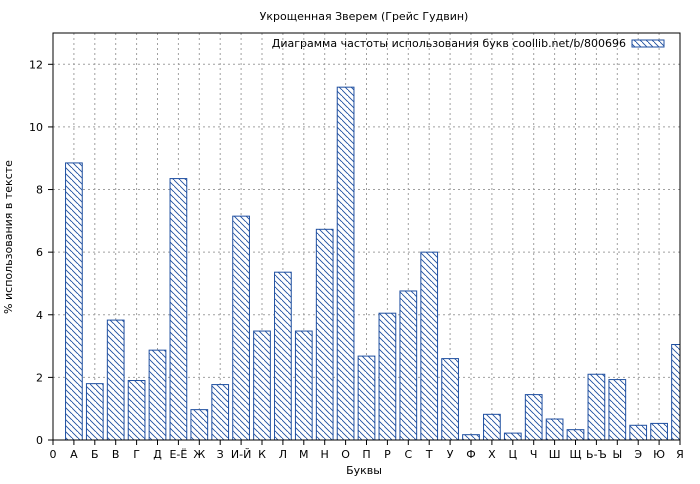 The image size is (700, 484). What do you see at coordinates (116, 454) in the screenshot?
I see `x-tick-label: В` at bounding box center [116, 454].